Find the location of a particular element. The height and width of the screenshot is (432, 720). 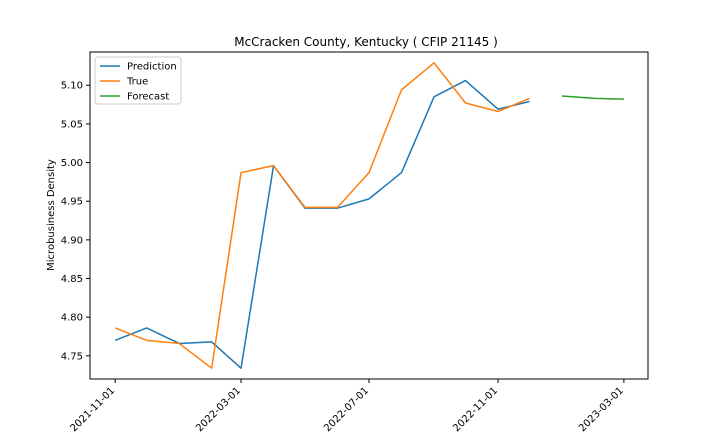

y-axis-label: Microbusiness Density is located at coordinates (51, 215).